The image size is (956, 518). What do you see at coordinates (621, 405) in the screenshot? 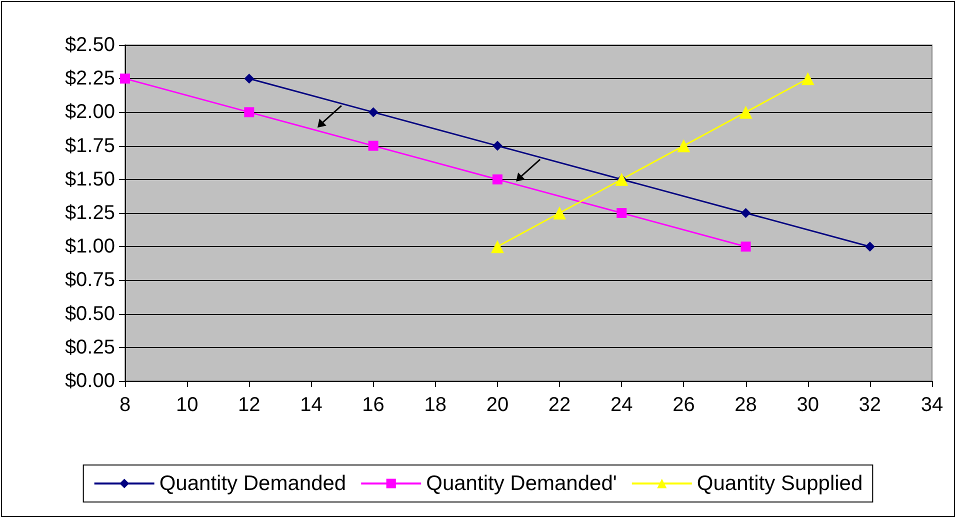
I see `x-tick-label: 24` at bounding box center [621, 405].